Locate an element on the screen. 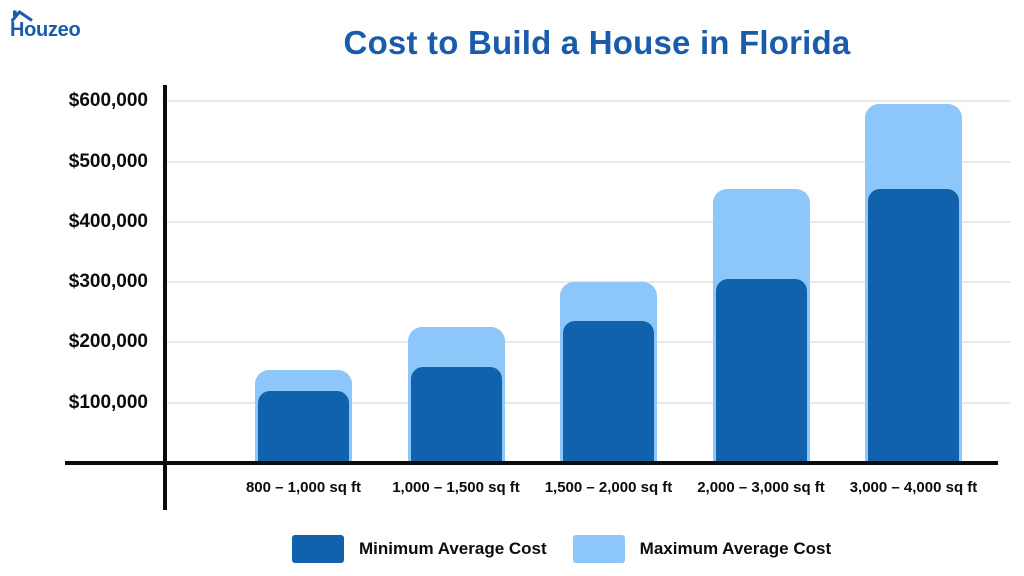 Image resolution: width=1024 pixels, height=576 pixels. chart-title: Cost to Build a House in Florida is located at coordinates (597, 42).